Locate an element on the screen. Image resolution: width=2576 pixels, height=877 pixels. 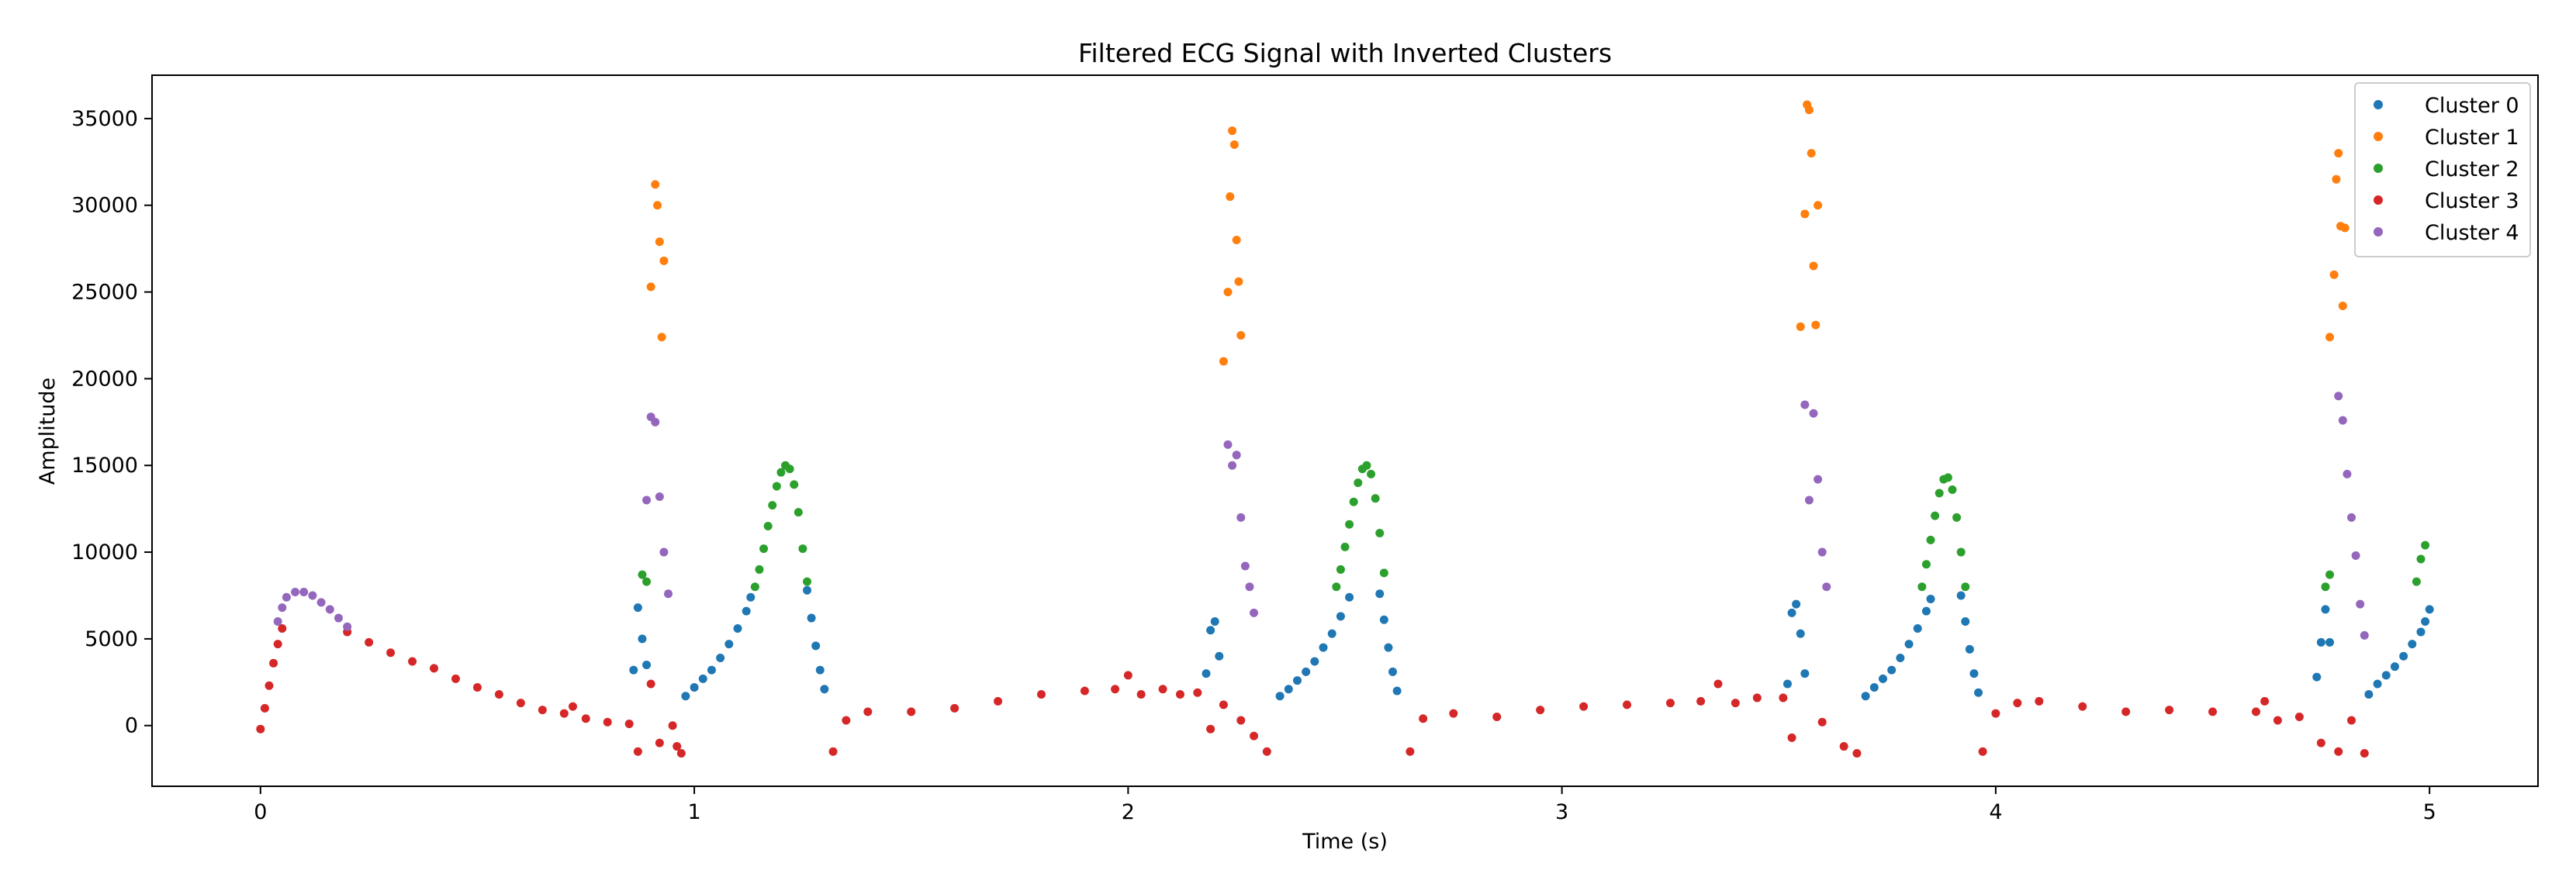
x-axis-label: Time (s) is located at coordinates (1345, 842).